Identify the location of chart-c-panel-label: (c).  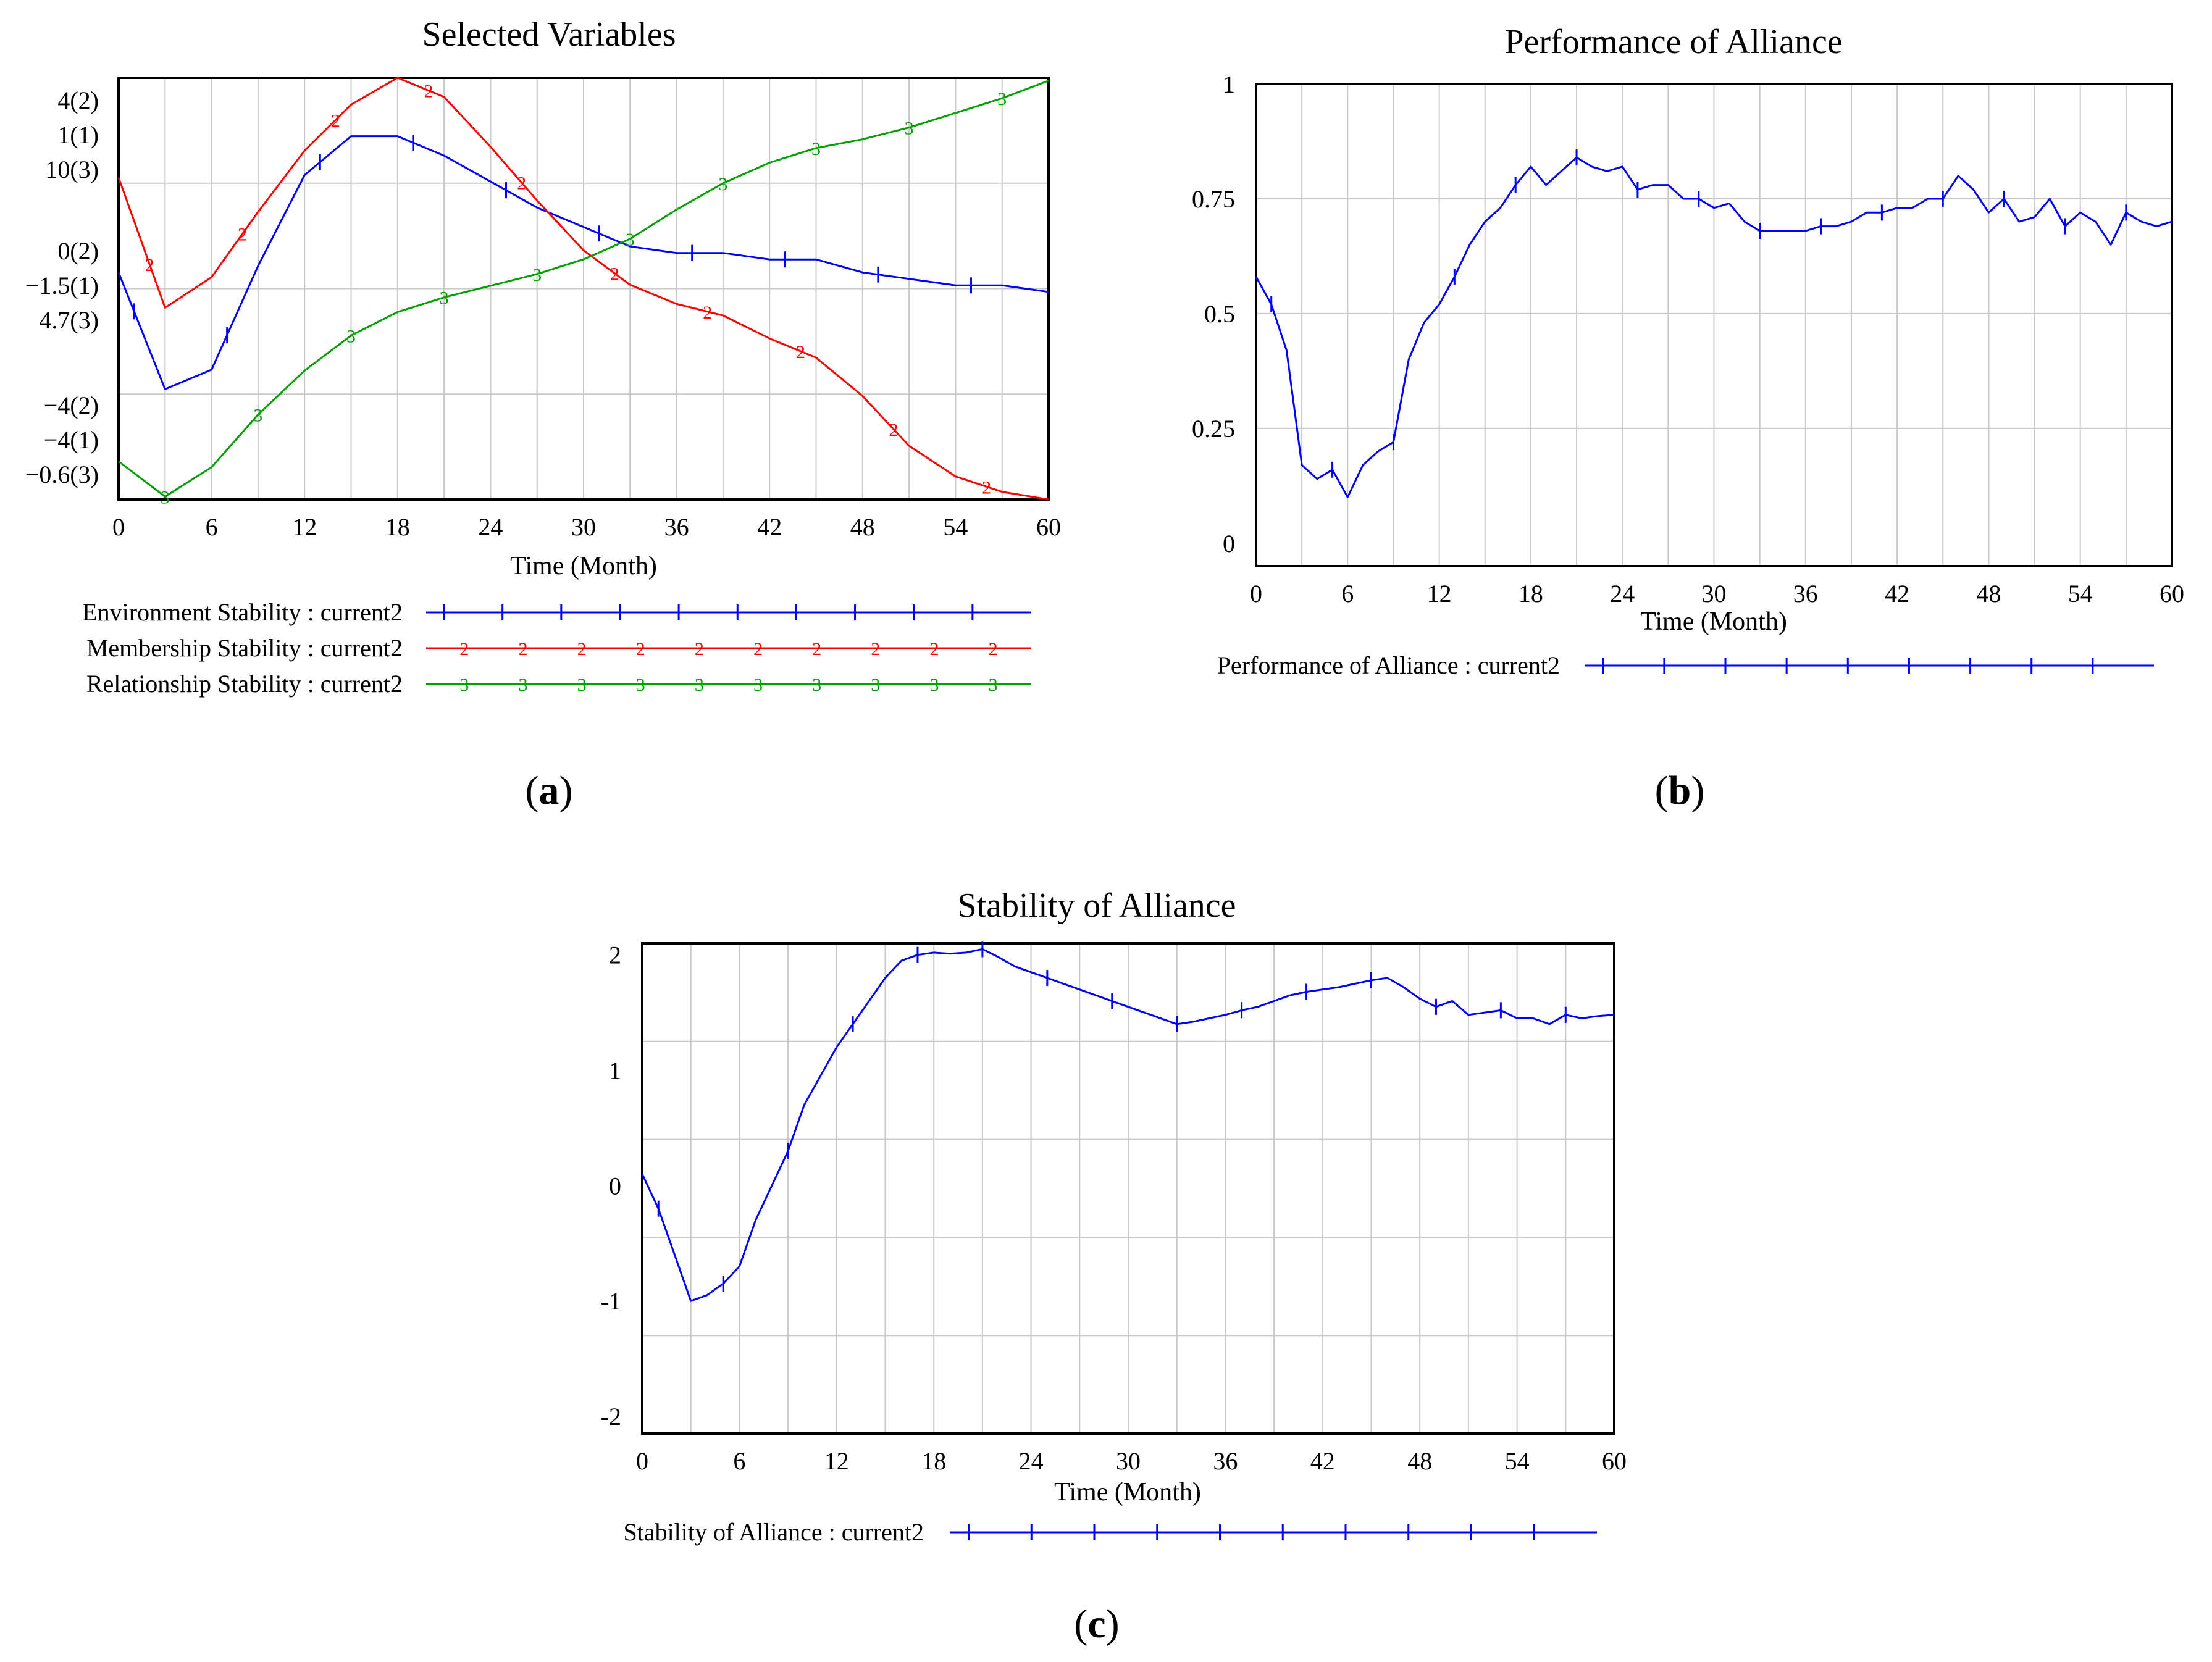
(1096, 1624).